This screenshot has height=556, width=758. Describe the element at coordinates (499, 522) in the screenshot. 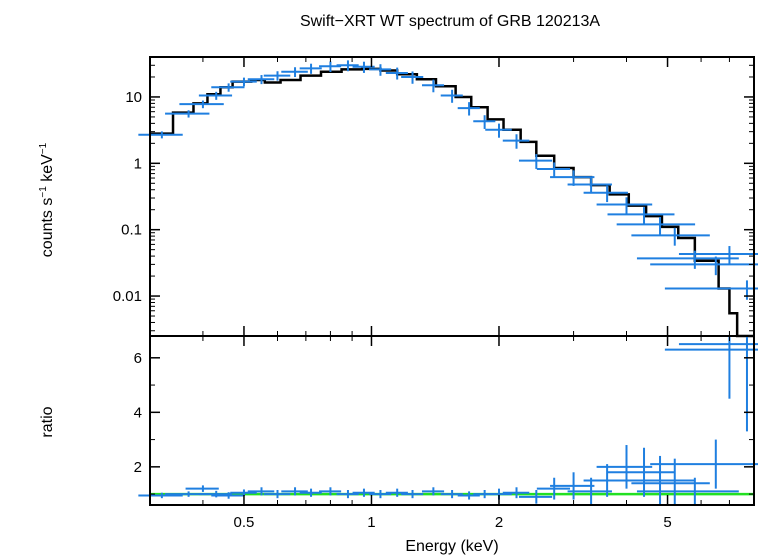

I see `x-tick-label: 2` at that location.